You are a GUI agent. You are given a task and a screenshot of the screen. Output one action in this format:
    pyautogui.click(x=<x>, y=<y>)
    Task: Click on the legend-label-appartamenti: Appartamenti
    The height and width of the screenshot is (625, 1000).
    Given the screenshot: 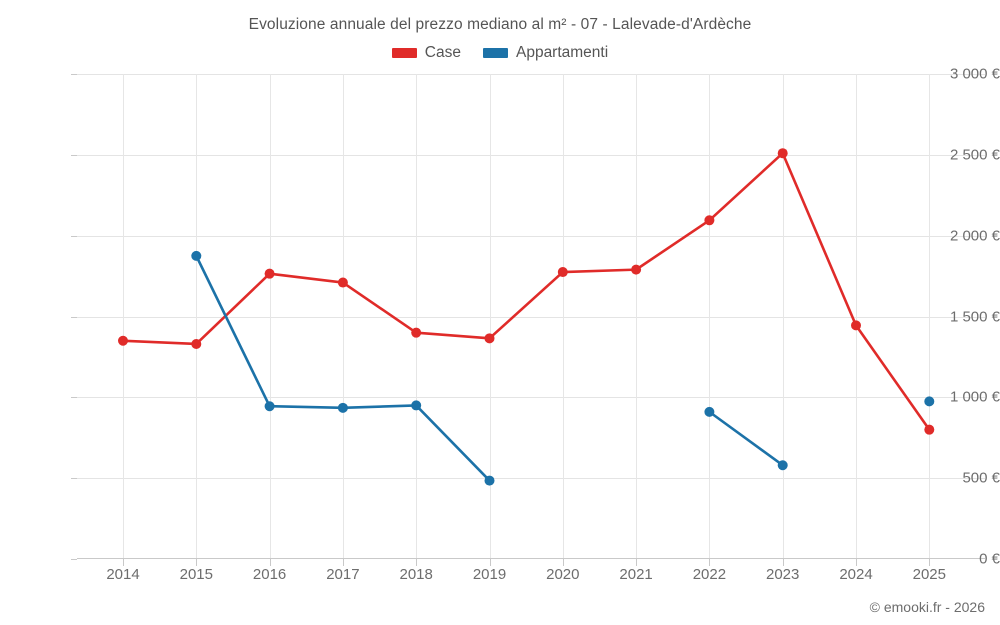 What is the action you would take?
    pyautogui.click(x=562, y=52)
    